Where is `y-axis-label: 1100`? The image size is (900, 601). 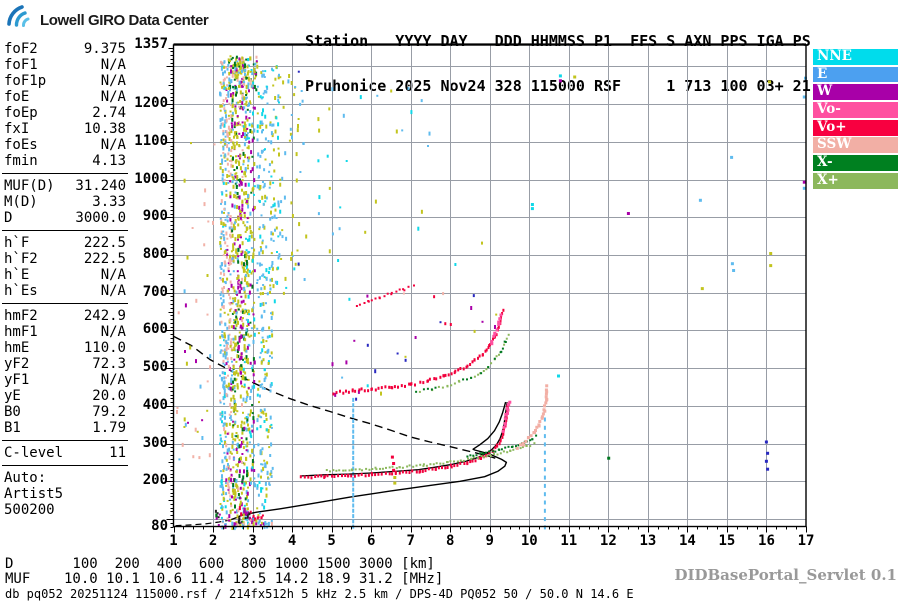 y-axis-label: 1100 is located at coordinates (151, 140).